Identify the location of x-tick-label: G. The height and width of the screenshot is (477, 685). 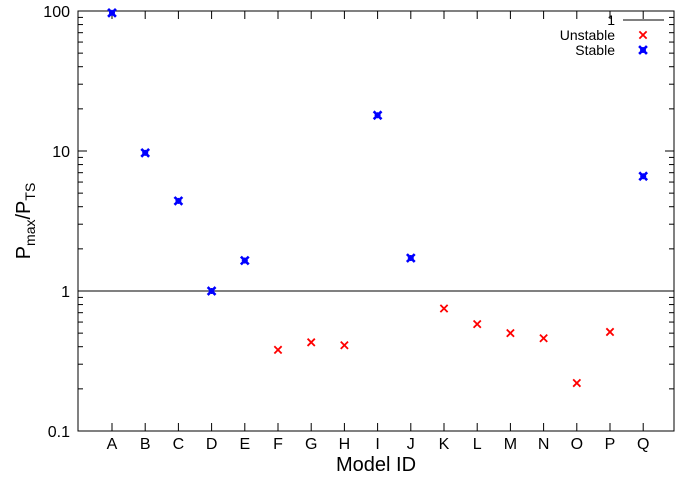
(311, 444).